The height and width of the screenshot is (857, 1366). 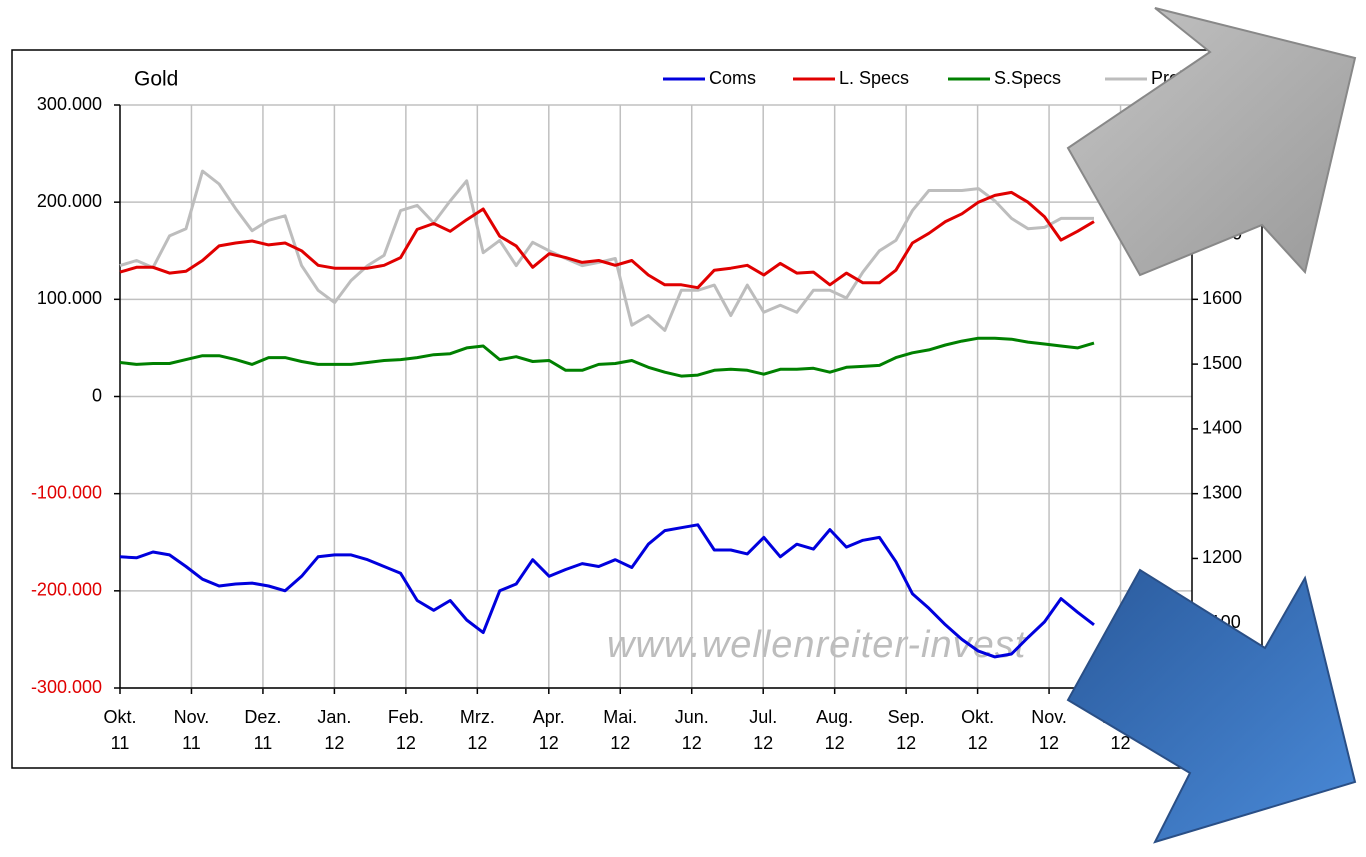 What do you see at coordinates (1222, 492) in the screenshot?
I see `y2-tick-label: 1300` at bounding box center [1222, 492].